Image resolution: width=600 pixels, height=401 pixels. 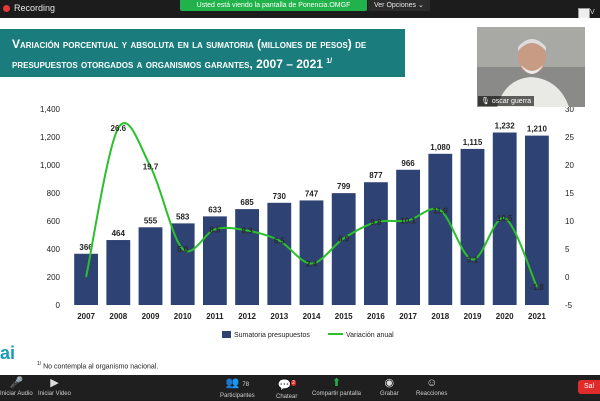 What do you see at coordinates (376, 222) in the screenshot?
I see `line-value-label: 9.8` at bounding box center [376, 222].